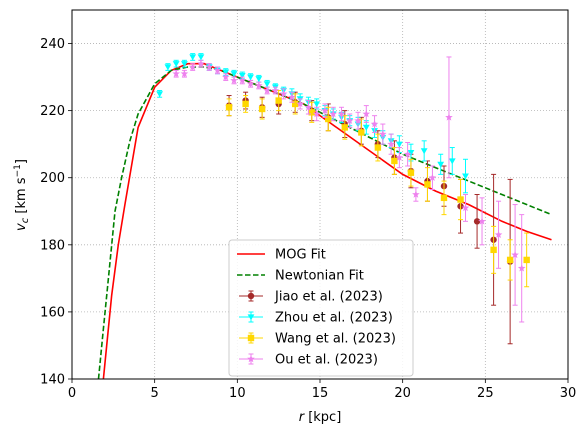 The image size is (586, 436). I want to click on y-axis-label: vc [km s−1], so click(22, 195).